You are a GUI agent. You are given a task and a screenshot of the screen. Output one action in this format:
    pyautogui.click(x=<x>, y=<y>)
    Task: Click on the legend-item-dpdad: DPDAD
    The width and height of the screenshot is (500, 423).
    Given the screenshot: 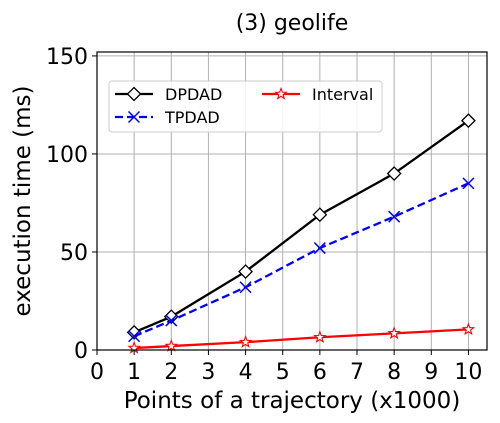 What is the action you would take?
    pyautogui.click(x=168, y=94)
    